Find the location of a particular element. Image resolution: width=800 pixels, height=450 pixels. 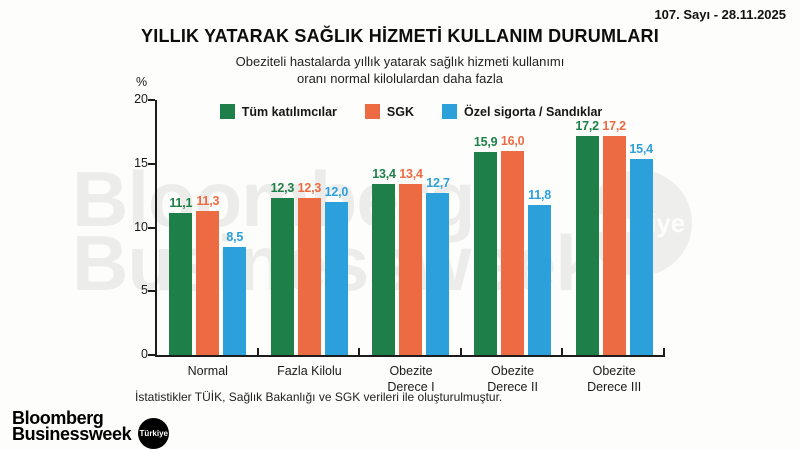

bar: 8,5 is located at coordinates (235, 292).